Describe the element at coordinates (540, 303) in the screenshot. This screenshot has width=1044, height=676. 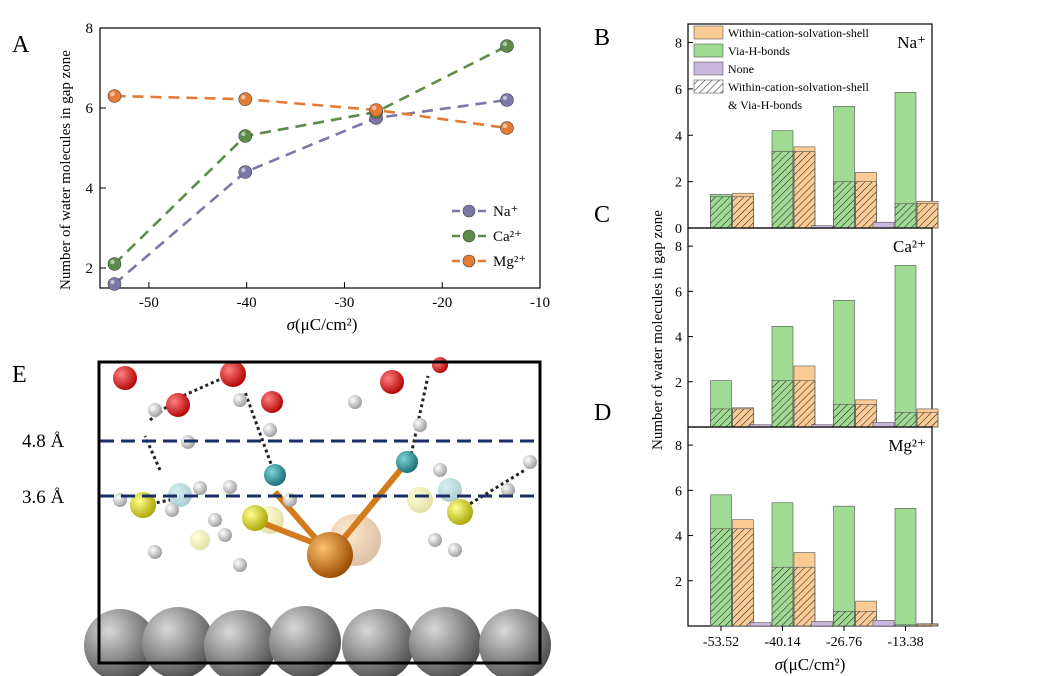
I see `panel-a-x-tick-label: -10` at that location.